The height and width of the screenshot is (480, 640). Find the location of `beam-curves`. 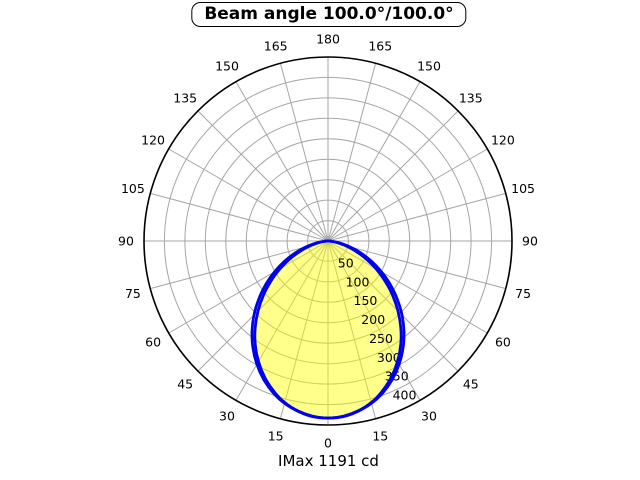

beam-curves is located at coordinates (328, 329).